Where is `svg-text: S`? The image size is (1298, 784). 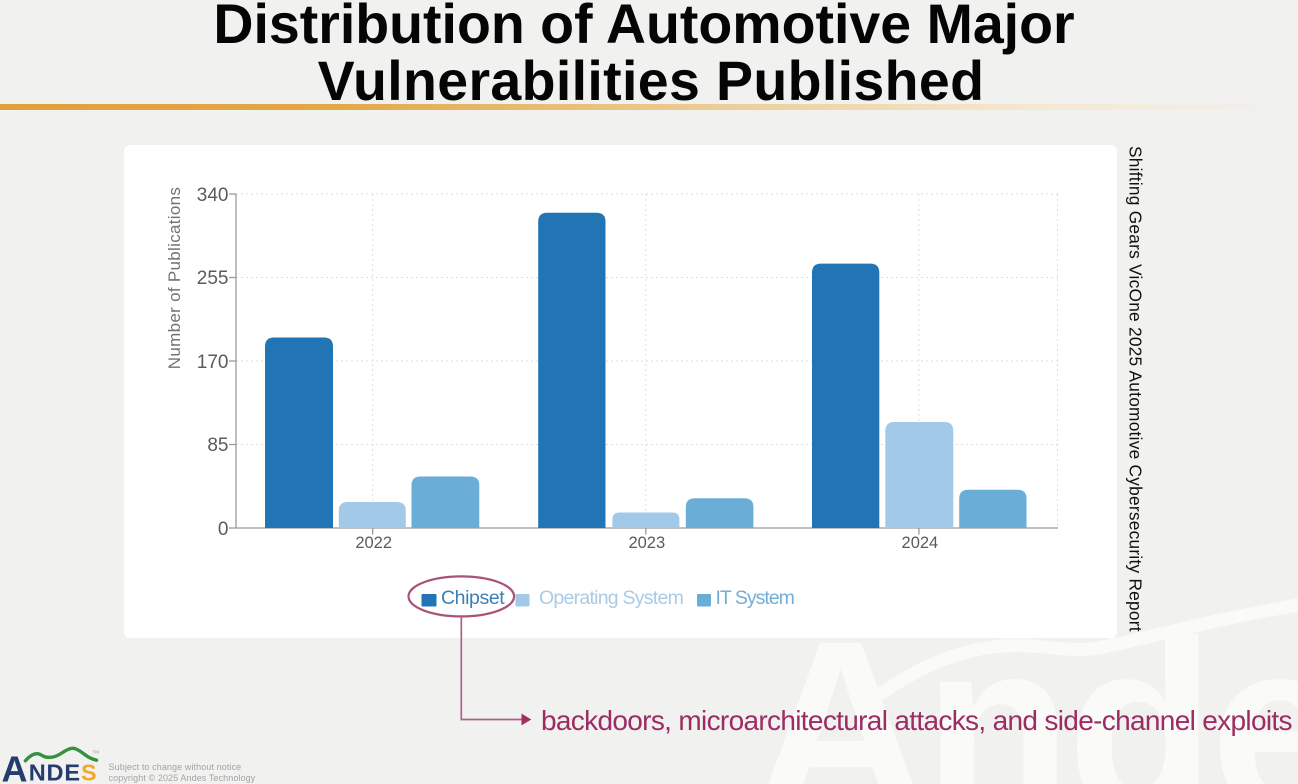
svg-text: S is located at coordinates (89, 771).